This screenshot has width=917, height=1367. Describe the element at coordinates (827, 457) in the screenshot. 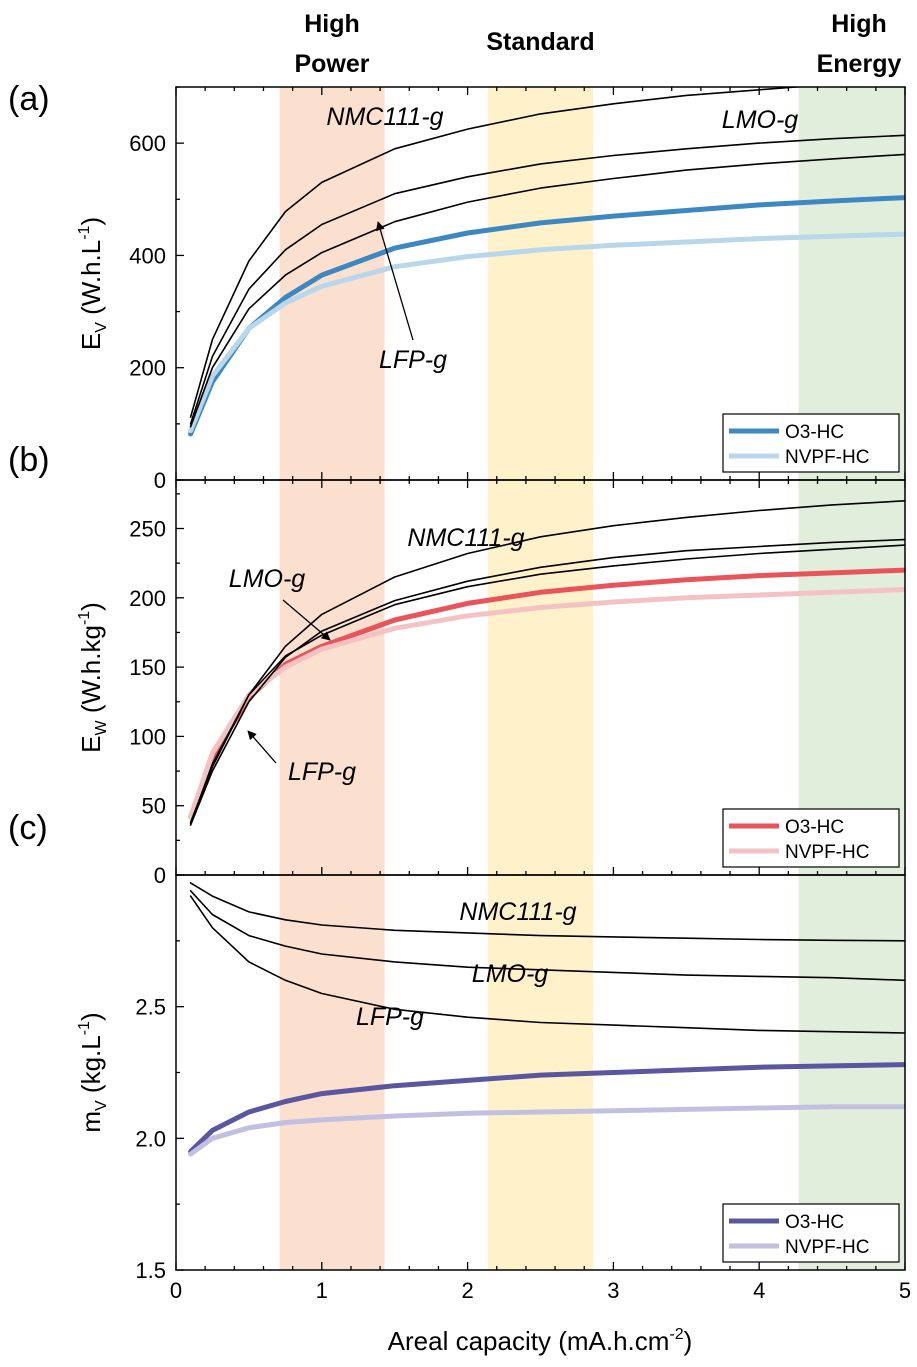

I see `legend-label-0-1: NVPF-HC` at that location.